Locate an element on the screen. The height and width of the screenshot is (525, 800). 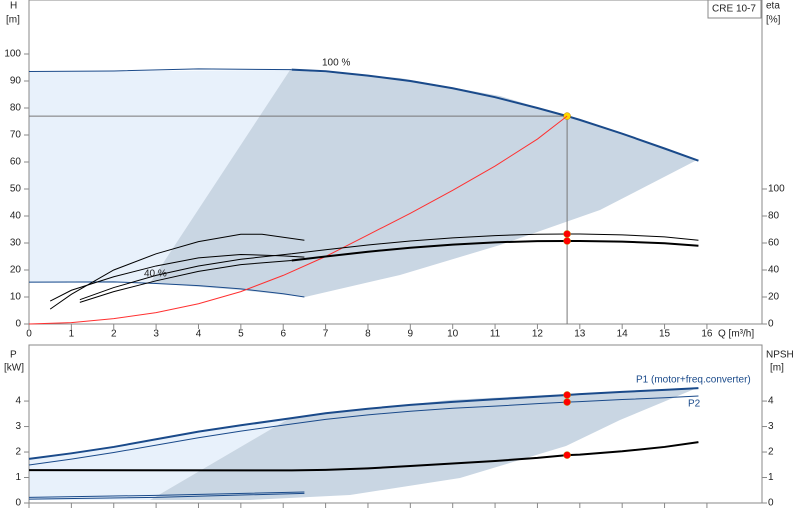
y-tick-label: 90 is located at coordinates (16, 81).